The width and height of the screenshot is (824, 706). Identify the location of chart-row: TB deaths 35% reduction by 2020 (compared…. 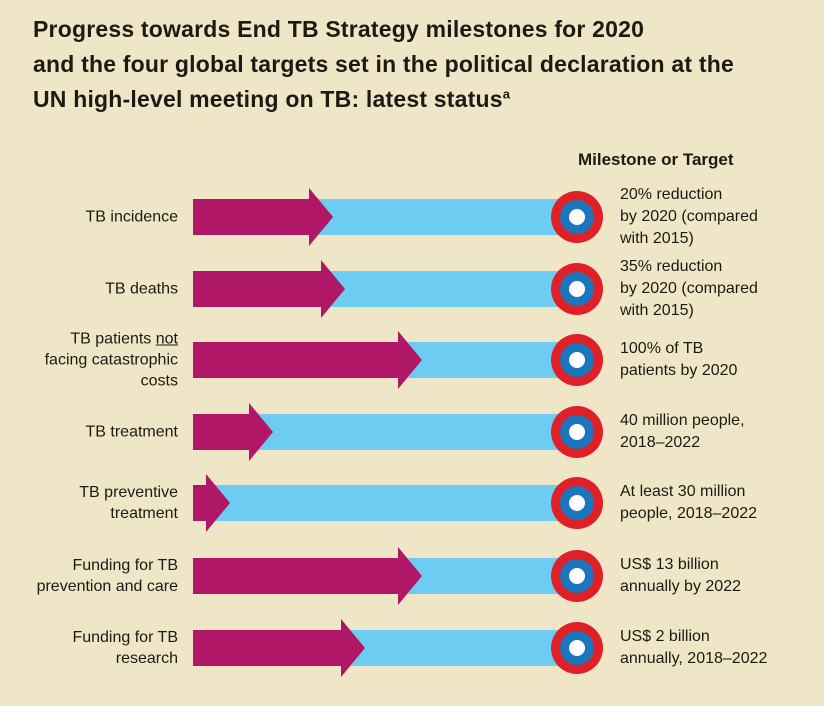
(412, 289).